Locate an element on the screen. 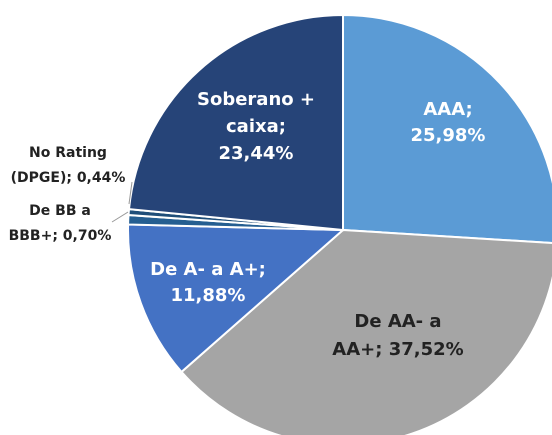 The image size is (552, 435). data-label: caixa; is located at coordinates (256, 126).